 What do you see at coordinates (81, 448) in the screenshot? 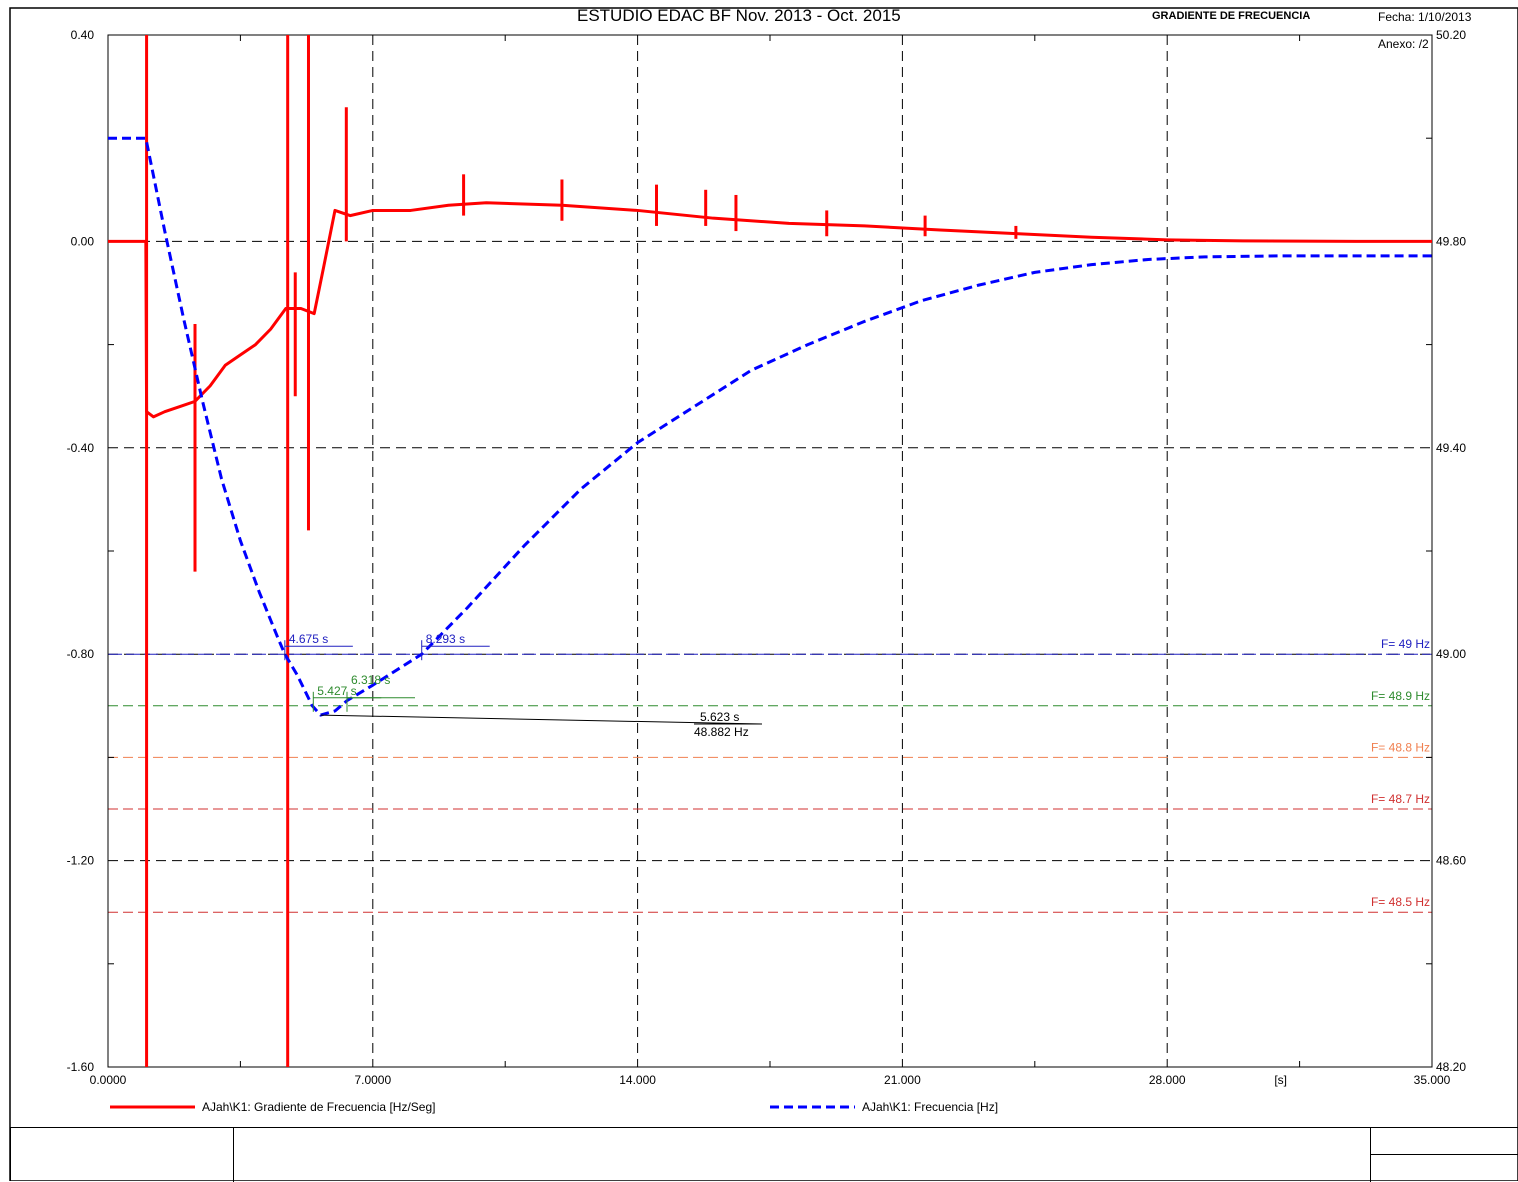
I see `y-left-tick-label: -0.40` at bounding box center [81, 448].